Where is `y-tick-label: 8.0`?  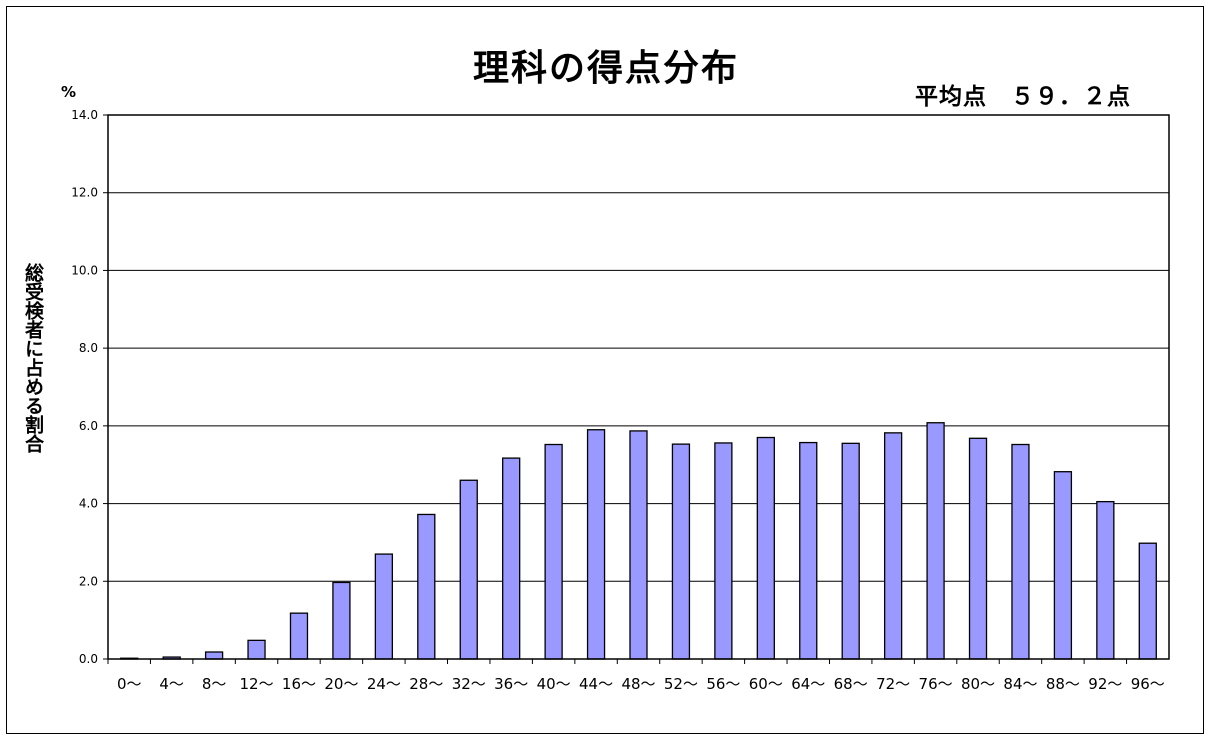 y-tick-label: 8.0 is located at coordinates (88, 348).